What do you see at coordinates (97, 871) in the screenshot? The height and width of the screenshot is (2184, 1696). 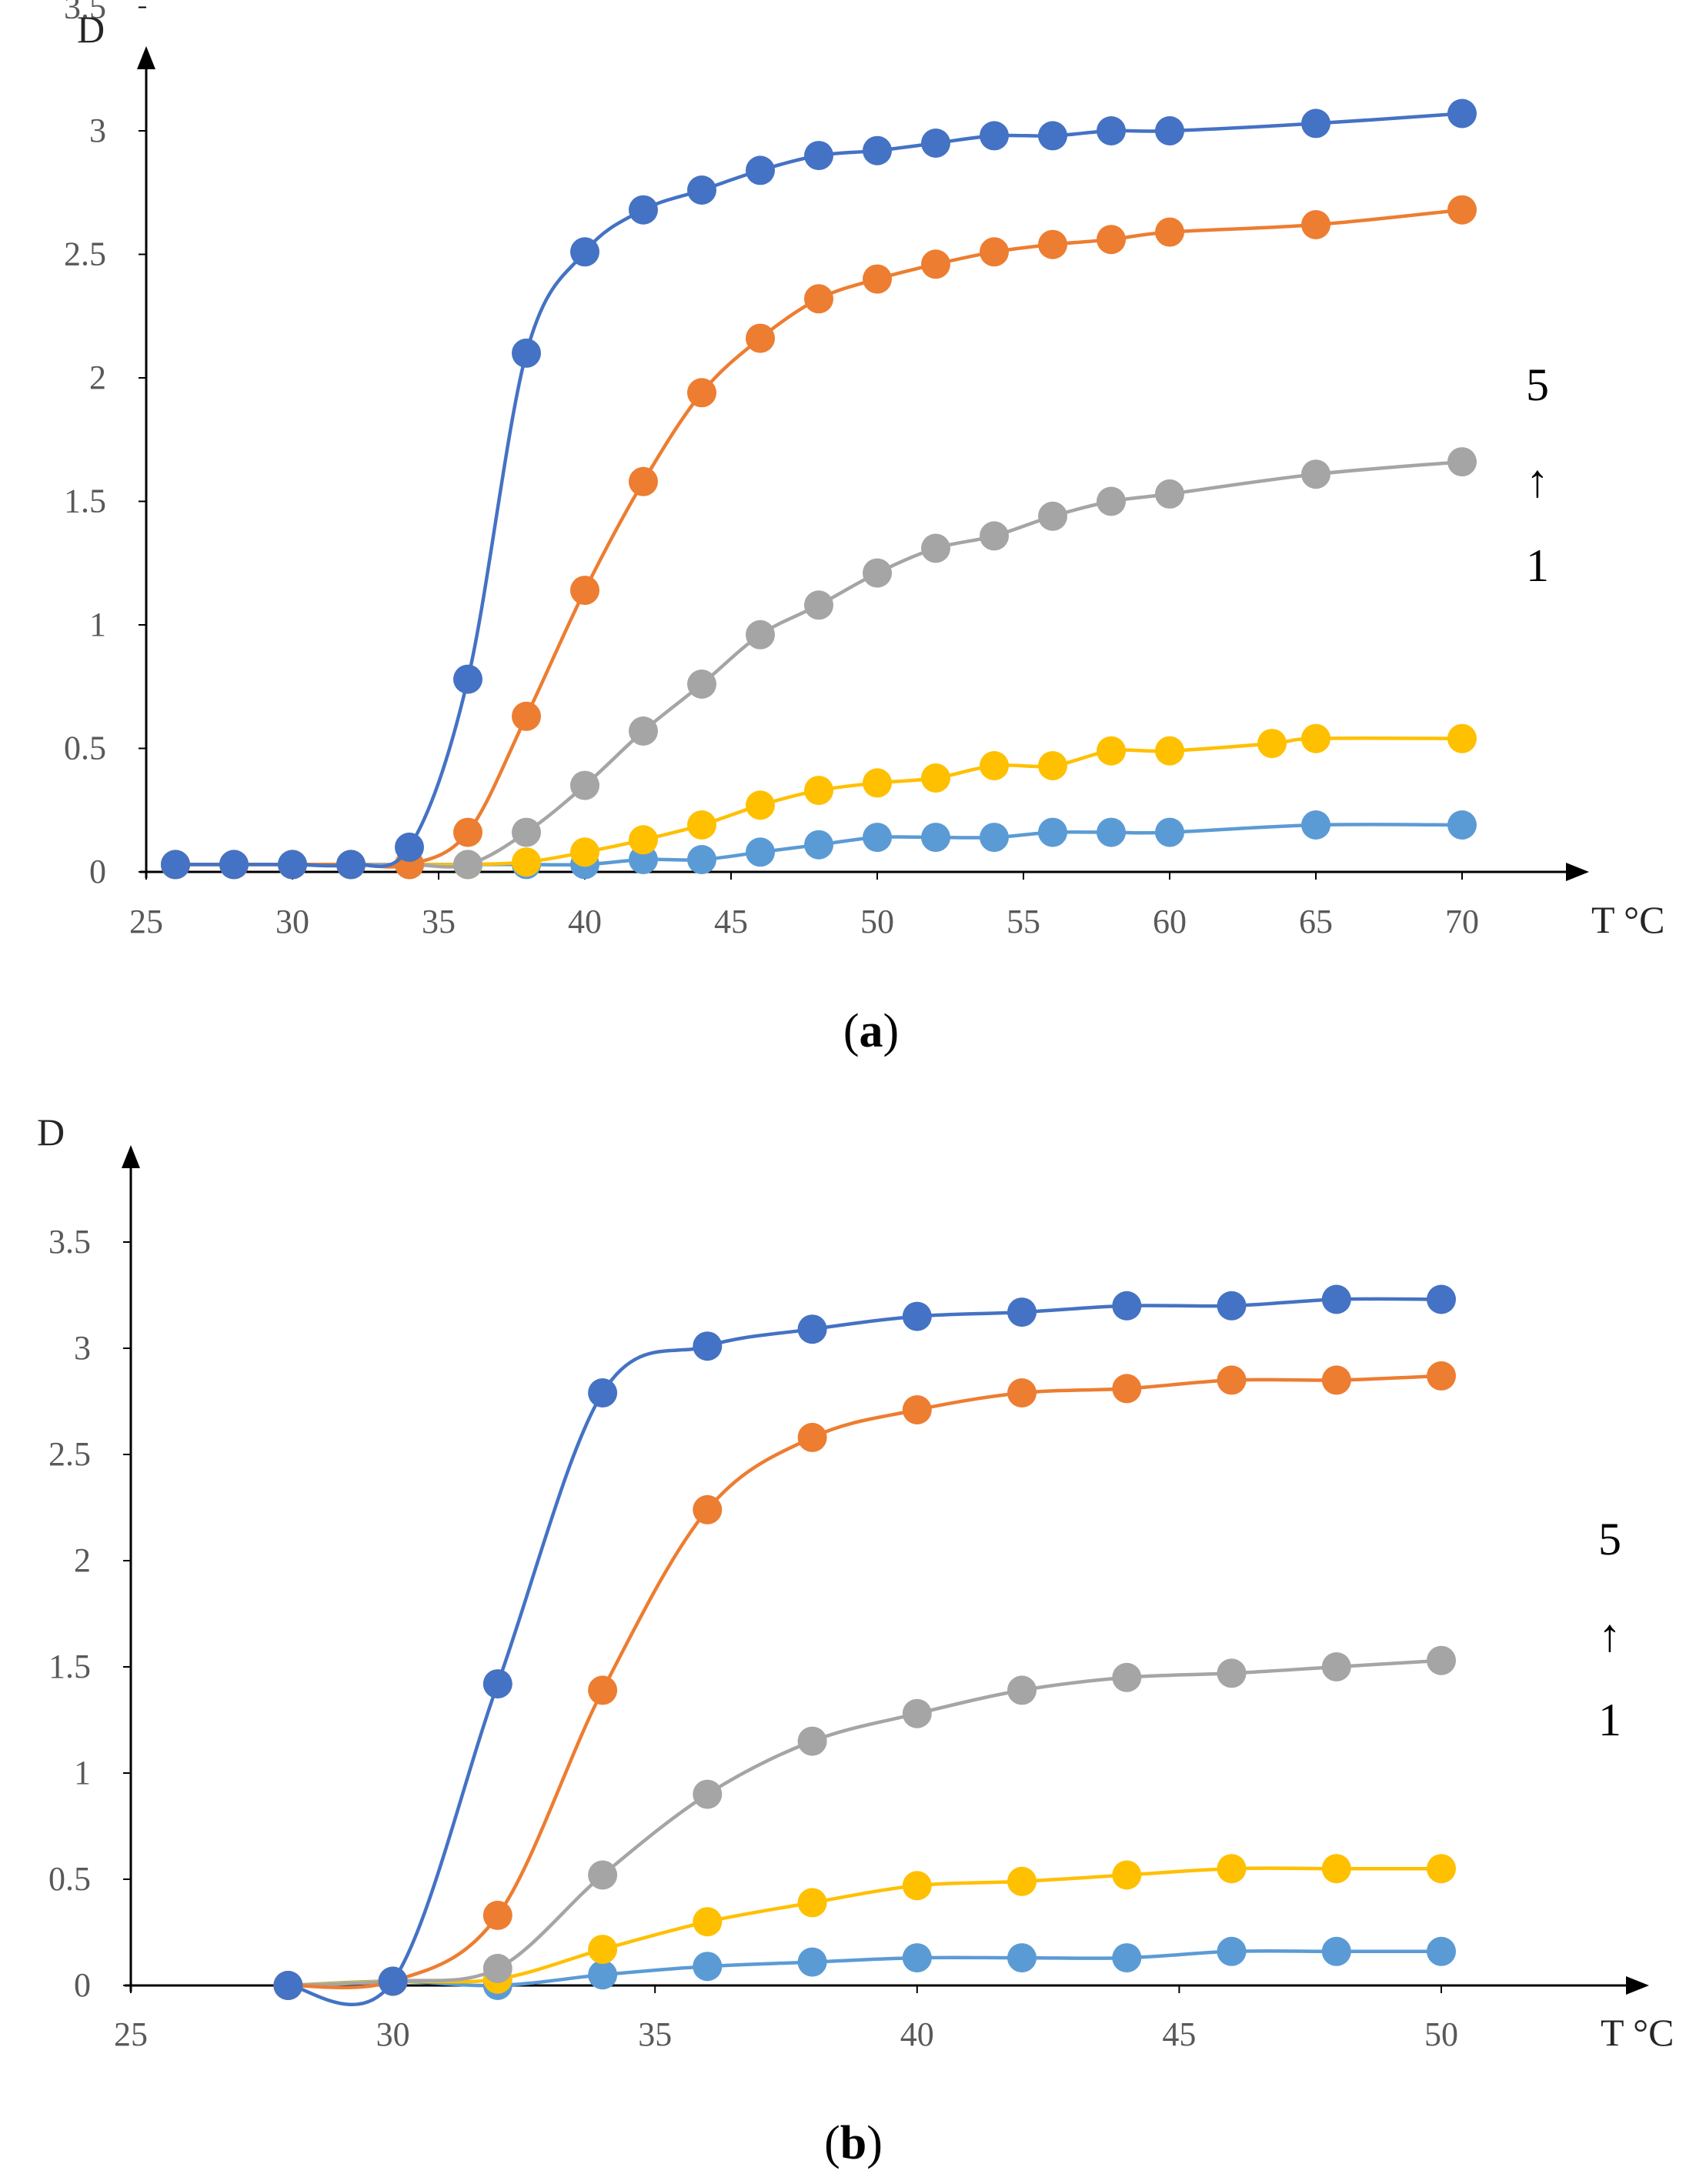 I see `y-tick-label: 0` at bounding box center [97, 871].